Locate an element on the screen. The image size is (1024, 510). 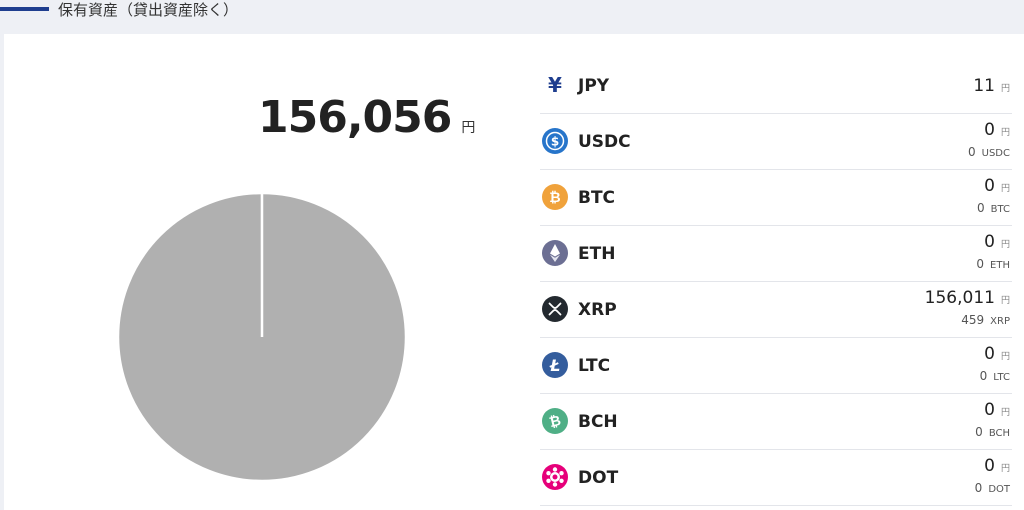
asset-quantity: 0 LTC is located at coordinates (995, 376).